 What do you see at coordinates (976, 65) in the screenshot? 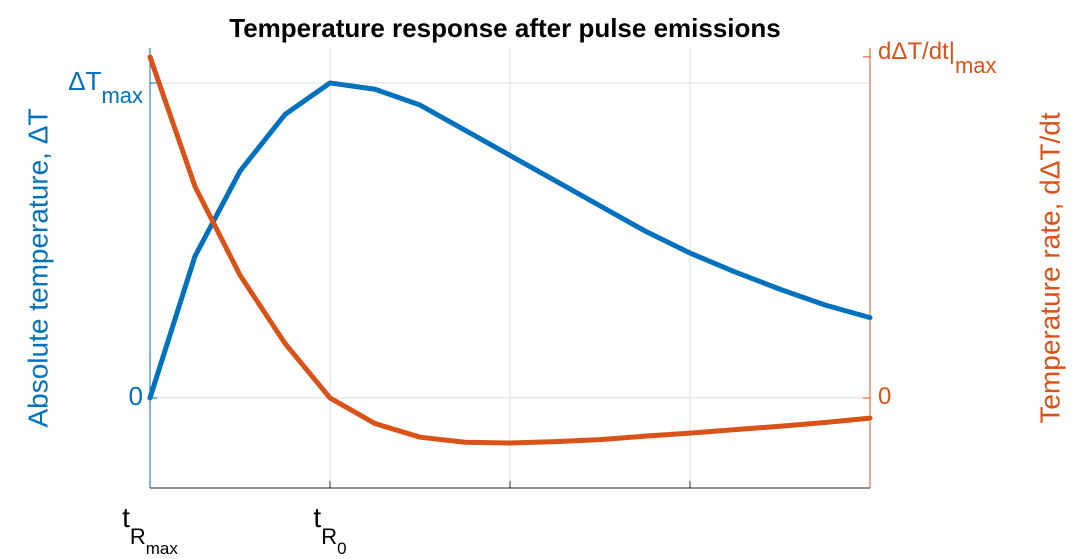
I see `y2-tick-label-sub: max` at bounding box center [976, 65].